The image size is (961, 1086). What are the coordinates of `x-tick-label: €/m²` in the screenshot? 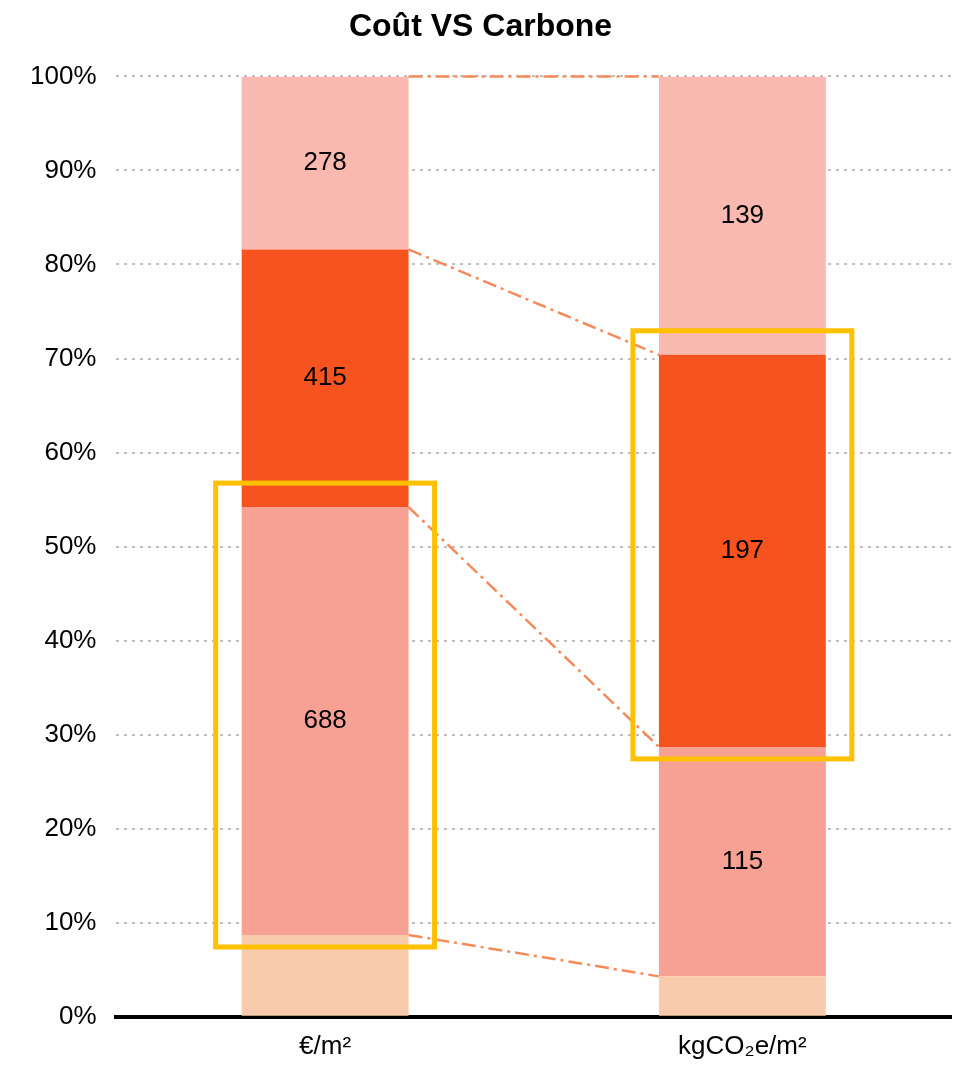 It's located at (325, 1044).